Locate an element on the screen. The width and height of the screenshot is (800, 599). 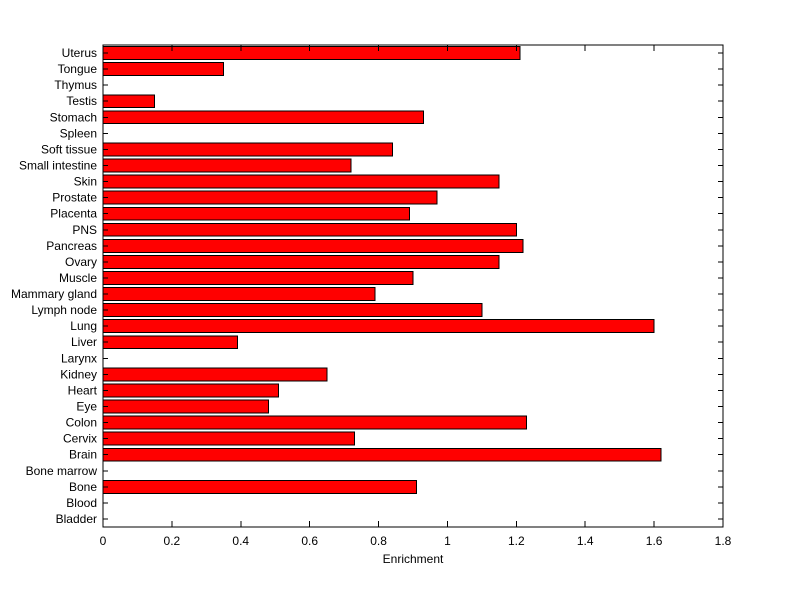
category-label-bone: Bone is located at coordinates (83, 487).